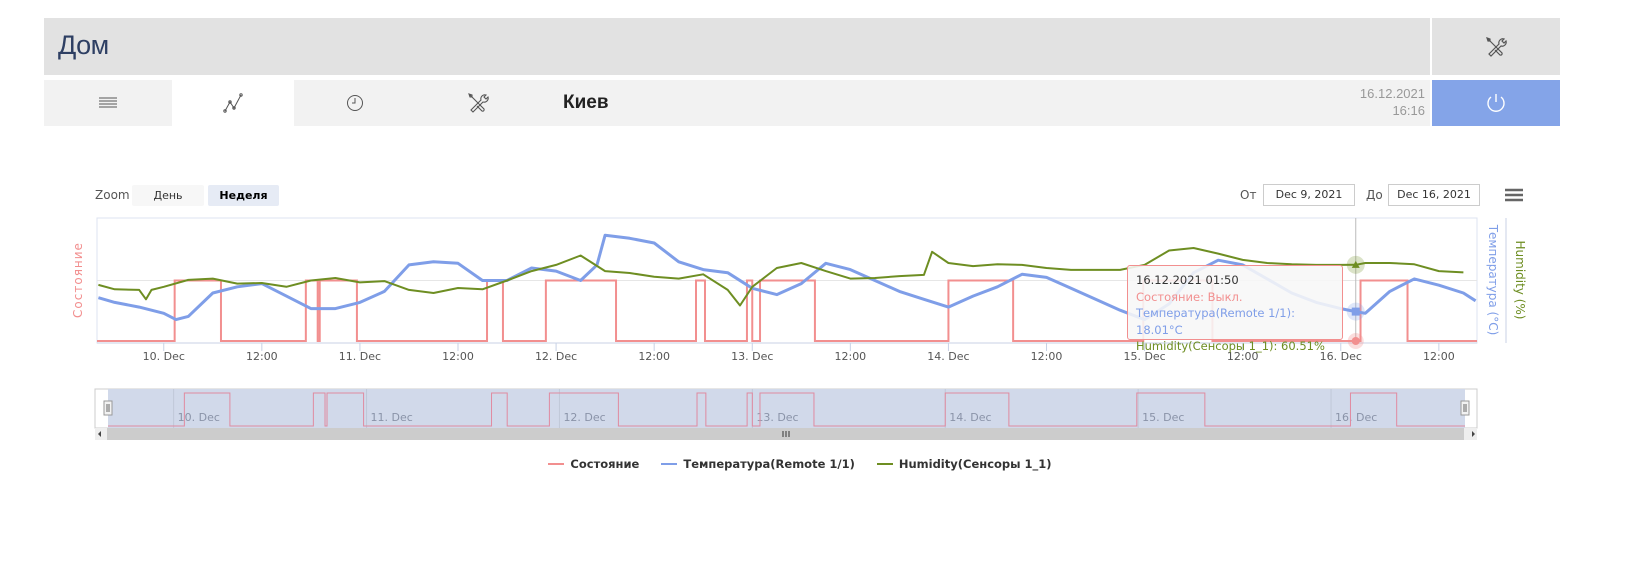 The width and height of the screenshot is (1628, 587). I want to click on x-tick-label: 14. Dec, so click(948, 356).